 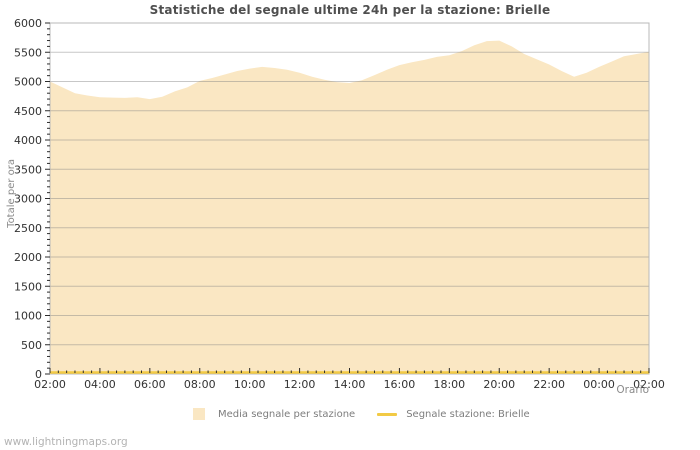 I want to click on legend-label-station: Segnale stazione: Brielle, so click(x=468, y=414).